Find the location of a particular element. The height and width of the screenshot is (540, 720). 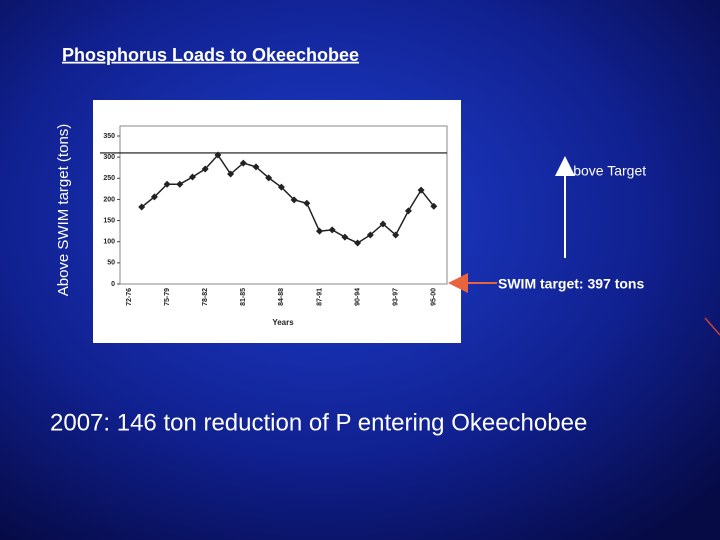

plot-frame is located at coordinates (283, 205).